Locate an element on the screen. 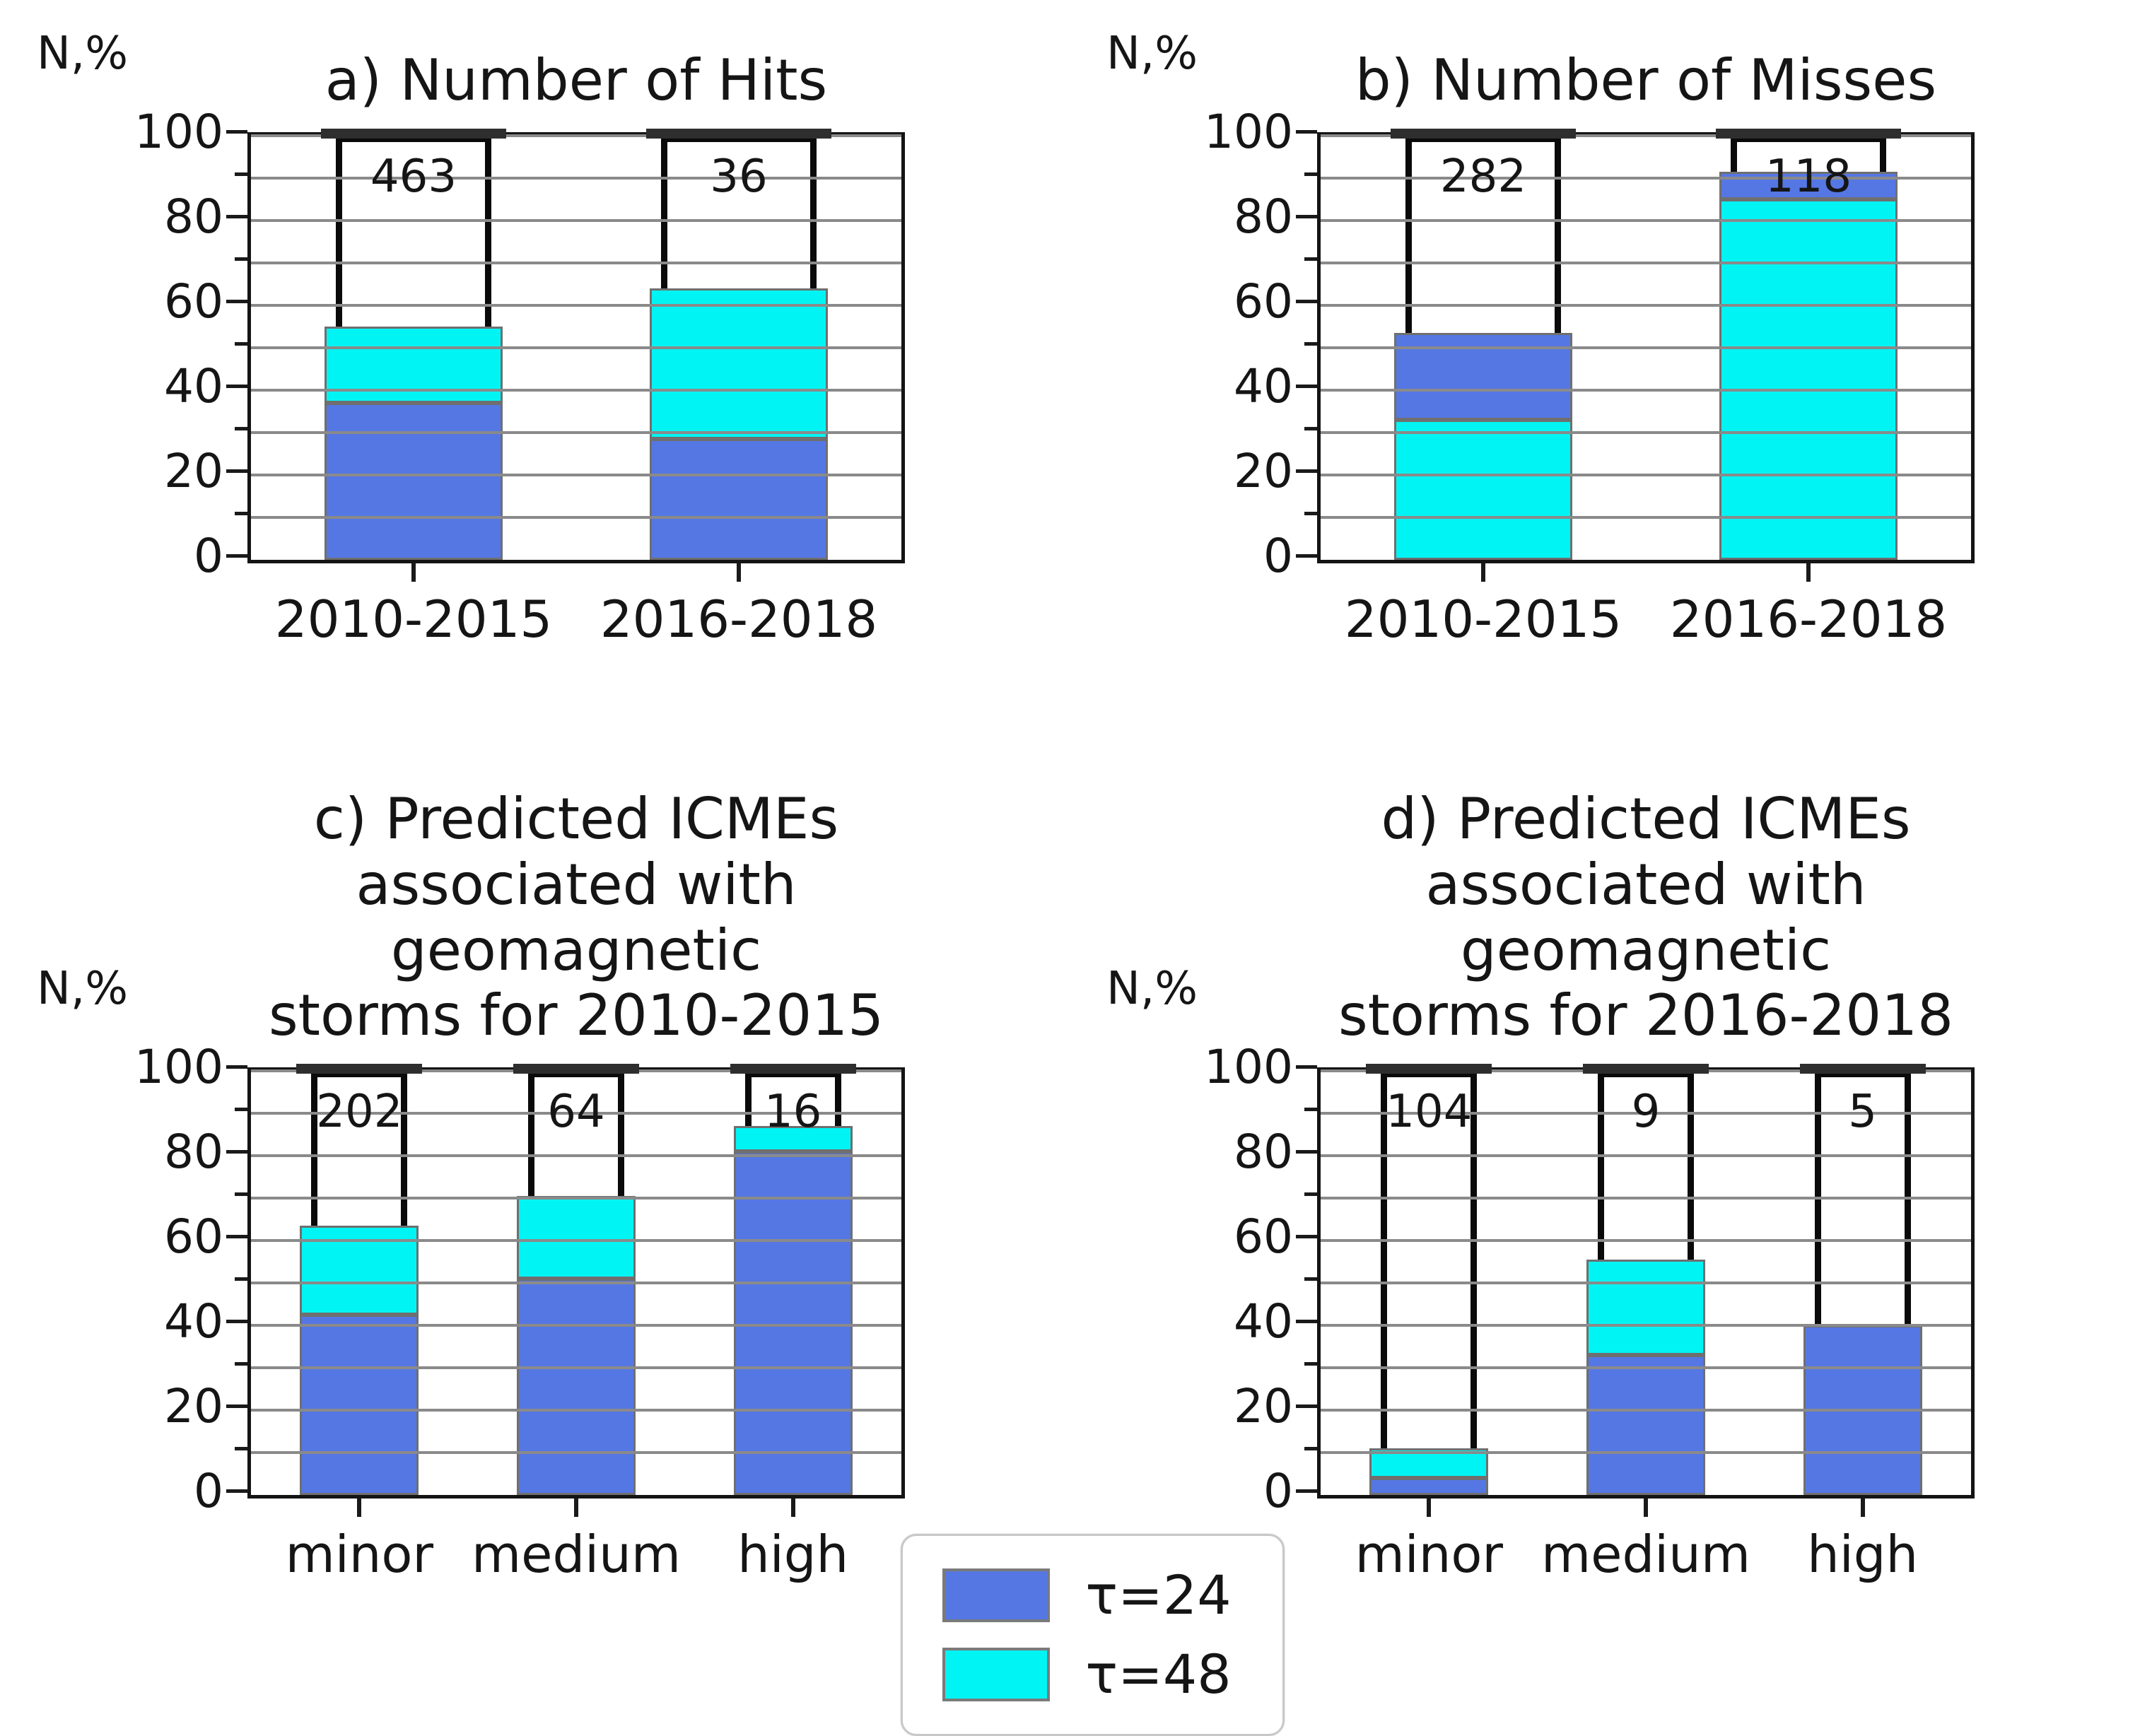 This screenshot has height=1736, width=2140. bar-top-cap-2010-2015 is located at coordinates (1483, 133).